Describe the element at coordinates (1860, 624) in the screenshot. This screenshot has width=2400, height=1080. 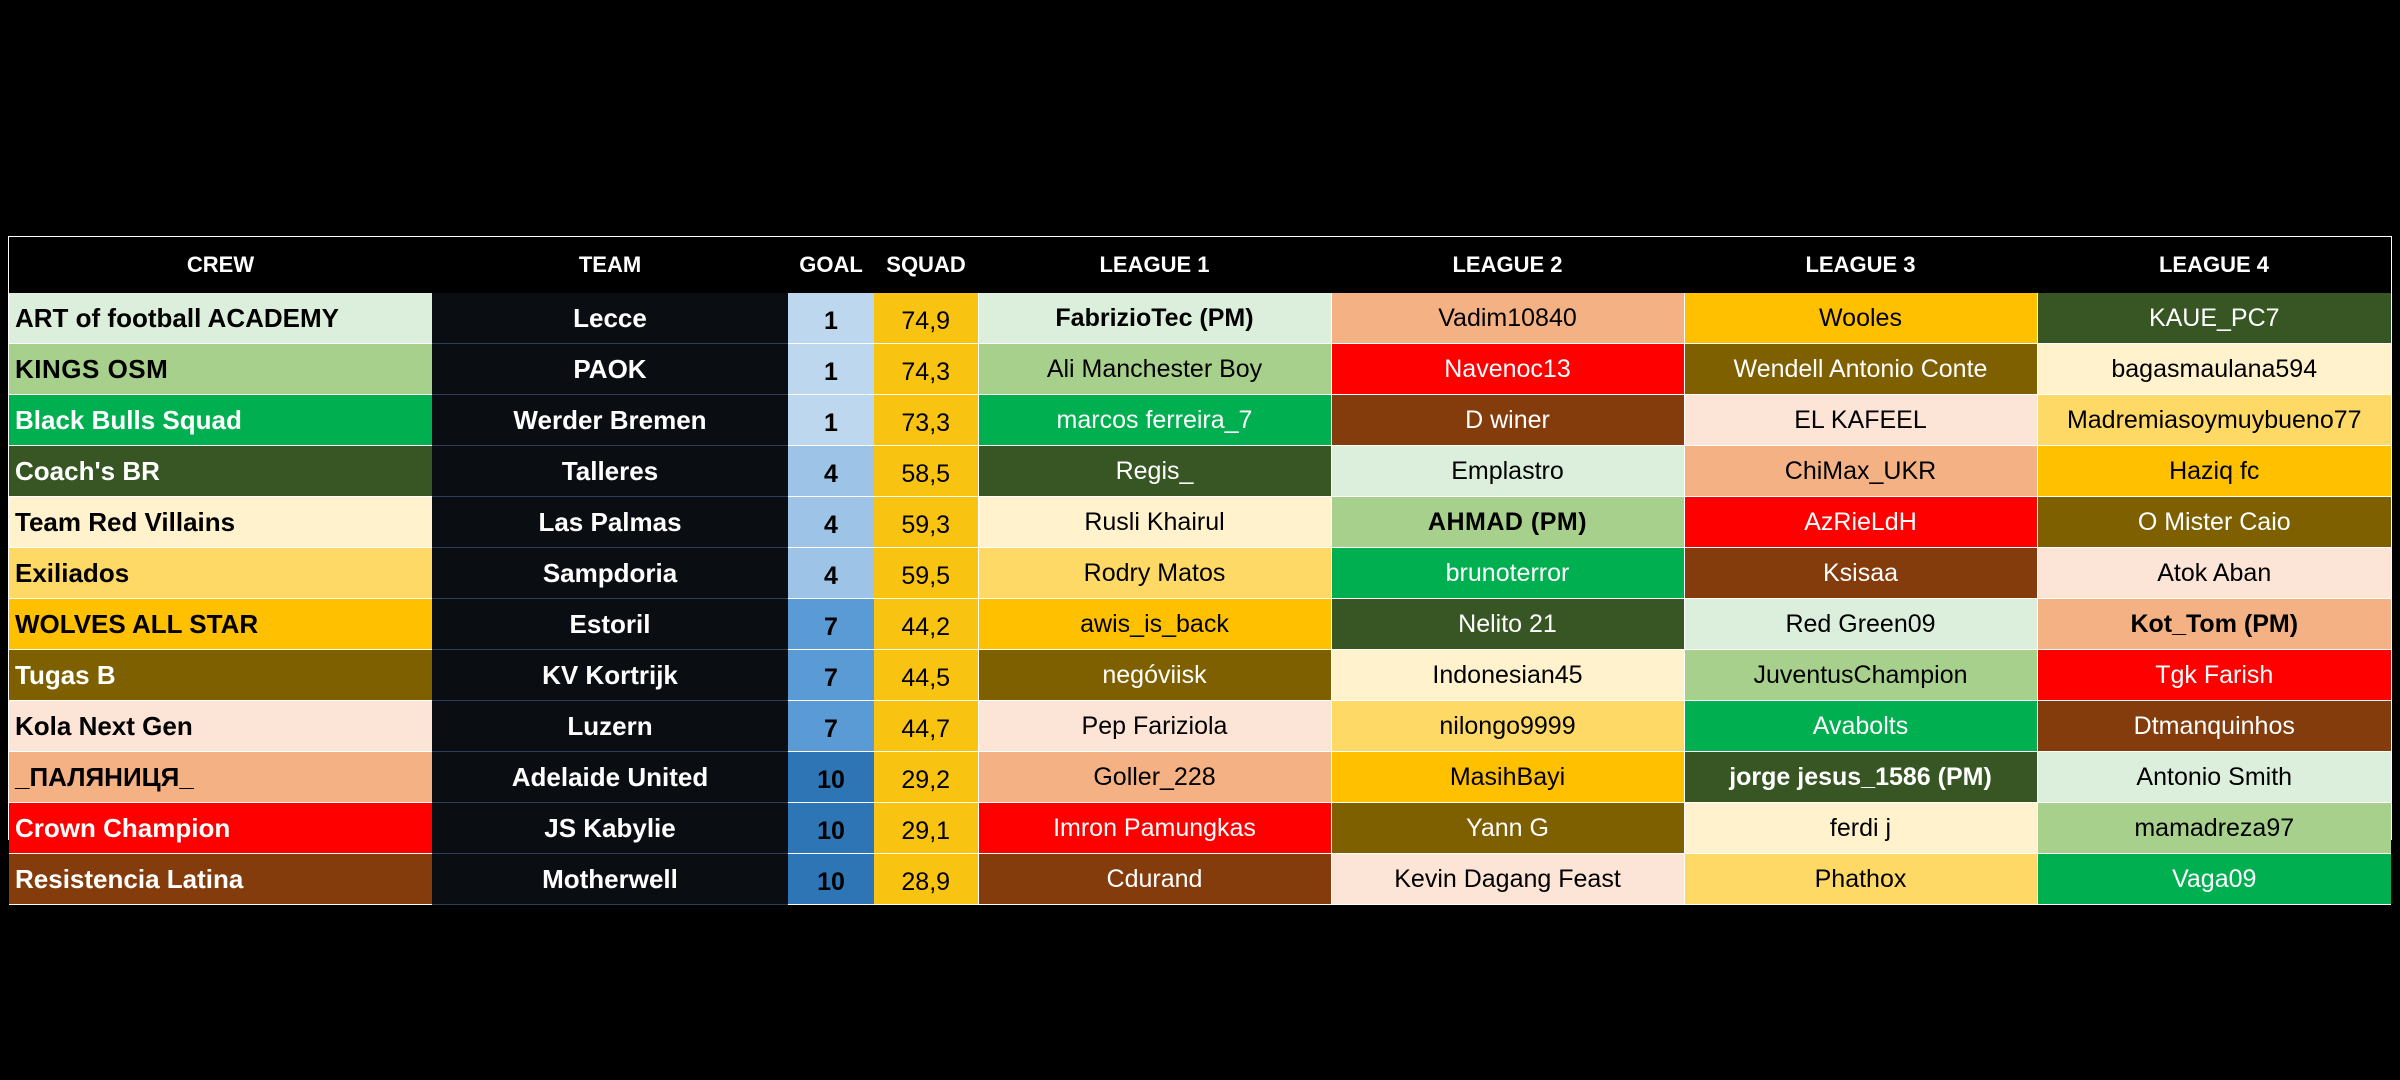
I see `league-3-cell: Red Green09` at that location.